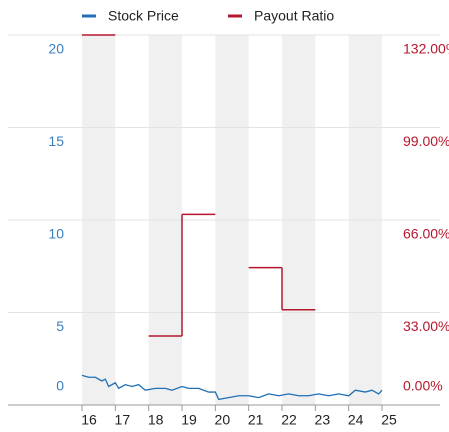  What do you see at coordinates (426, 49) in the screenshot?
I see `y2-tick-label: 132.00%` at bounding box center [426, 49].